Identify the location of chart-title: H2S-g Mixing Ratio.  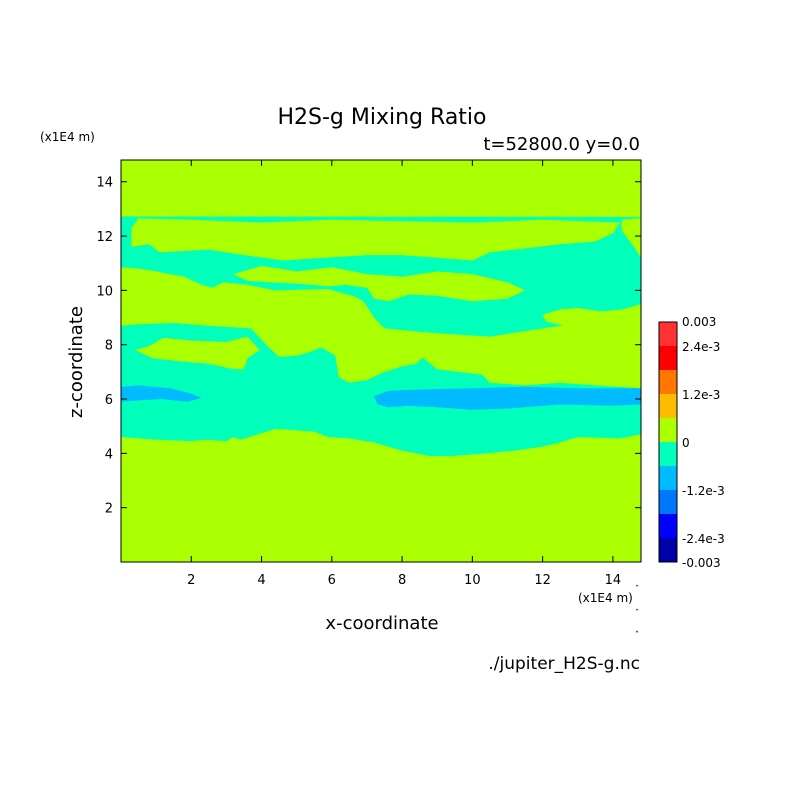
(381, 117).